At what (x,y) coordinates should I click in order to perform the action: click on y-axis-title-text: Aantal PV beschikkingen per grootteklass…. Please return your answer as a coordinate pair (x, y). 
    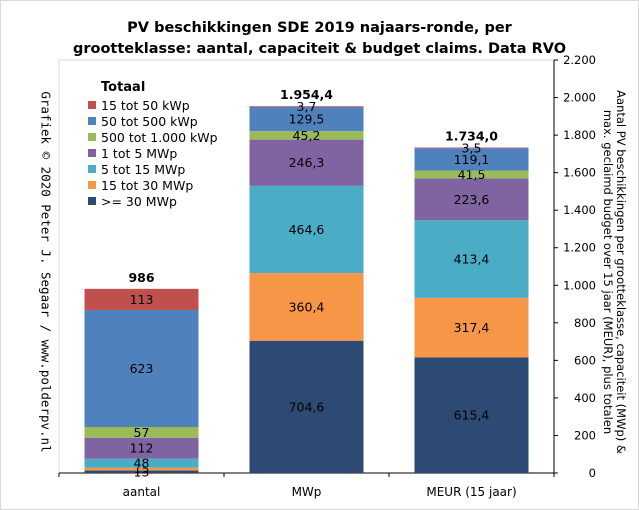
    Looking at the image, I should click on (614, 272).